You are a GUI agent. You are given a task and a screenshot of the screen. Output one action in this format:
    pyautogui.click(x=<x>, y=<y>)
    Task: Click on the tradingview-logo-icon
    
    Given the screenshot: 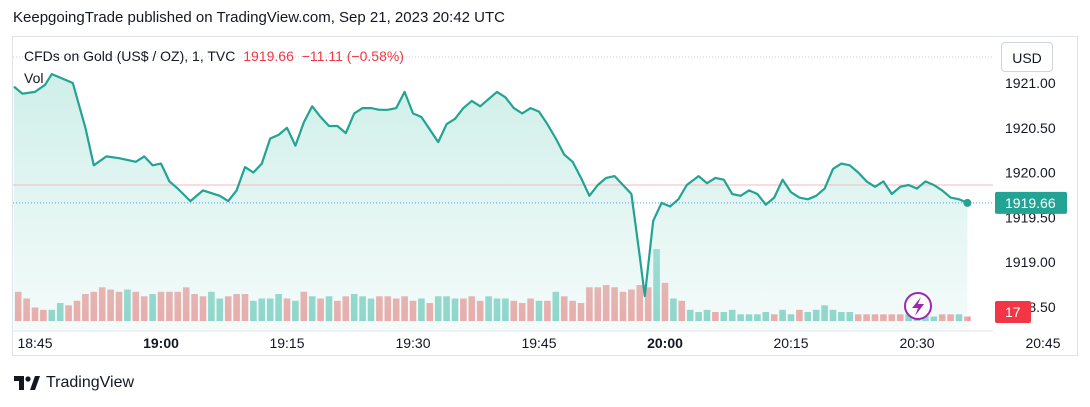 What is the action you would take?
    pyautogui.click(x=27, y=383)
    